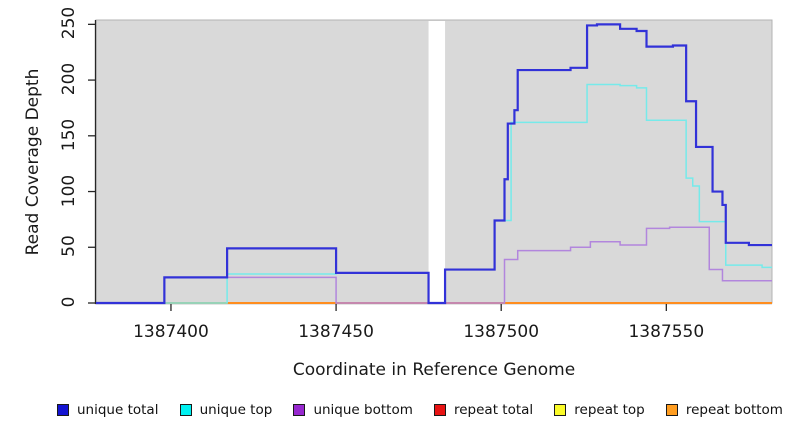  What do you see at coordinates (236, 410) in the screenshot?
I see `legend-label: unique top` at bounding box center [236, 410].